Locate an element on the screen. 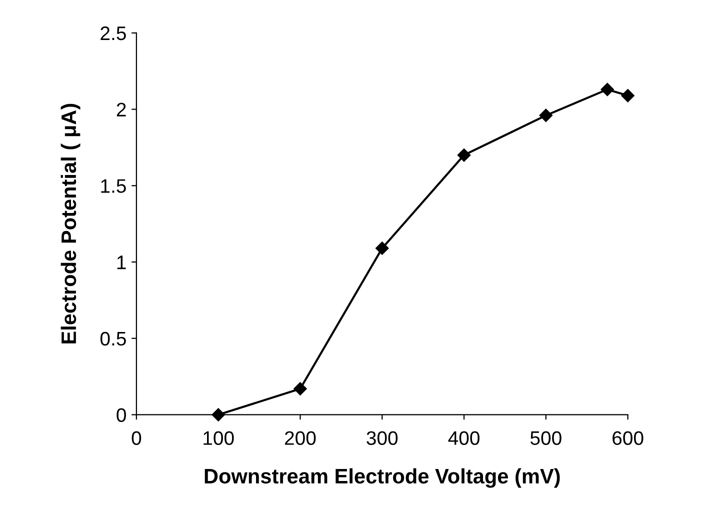 The width and height of the screenshot is (707, 507). y-tick-label: 0 is located at coordinates (121, 415).